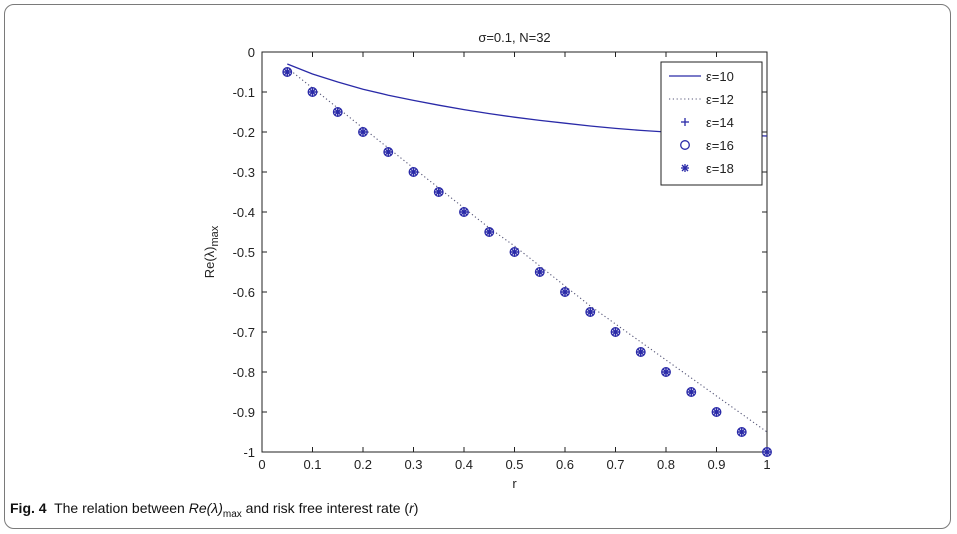  What do you see at coordinates (249, 452) in the screenshot?
I see `y-tick-label: -1` at bounding box center [249, 452].